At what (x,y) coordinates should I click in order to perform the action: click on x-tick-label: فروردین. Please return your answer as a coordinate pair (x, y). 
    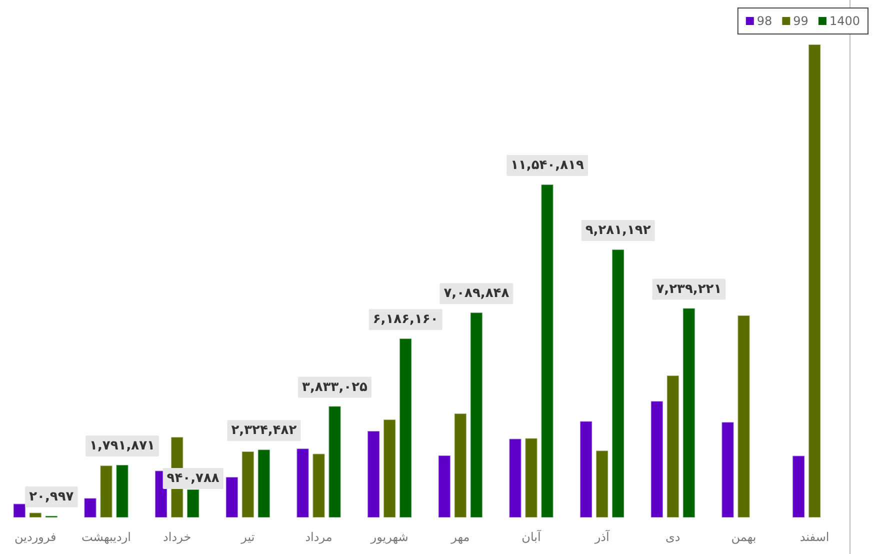
    Looking at the image, I should click on (35, 537).